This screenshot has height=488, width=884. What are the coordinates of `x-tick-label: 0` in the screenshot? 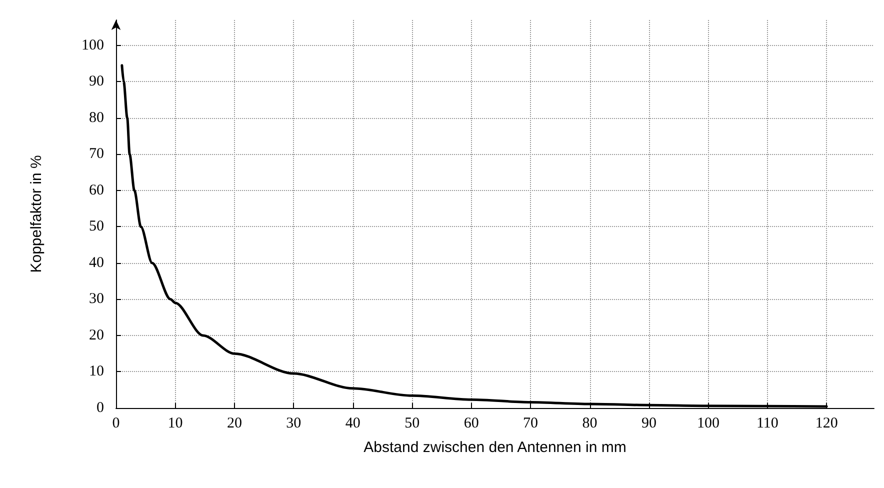 It's located at (116, 424).